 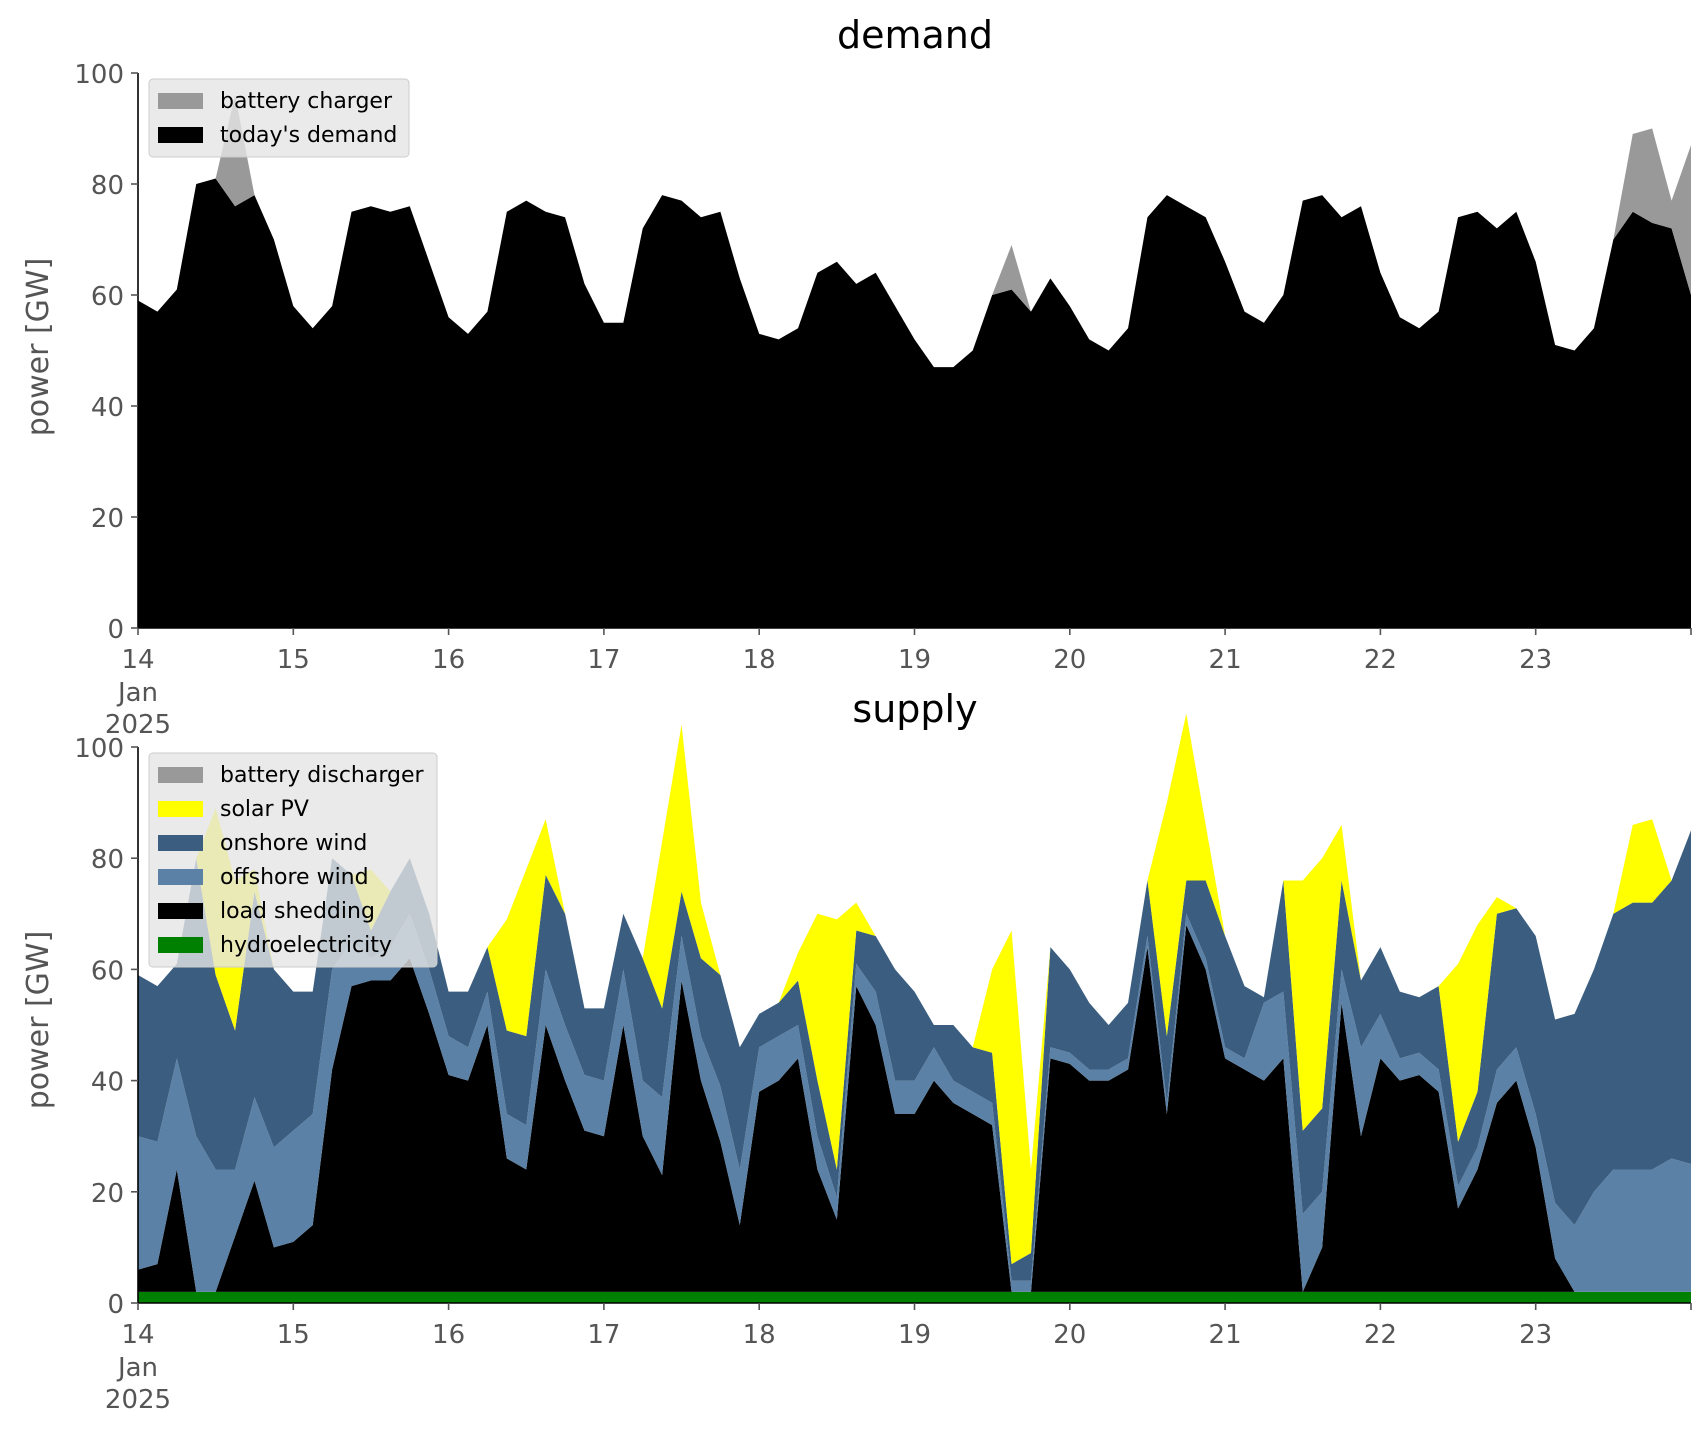 I want to click on legend-label: today's demand, so click(x=308, y=135).